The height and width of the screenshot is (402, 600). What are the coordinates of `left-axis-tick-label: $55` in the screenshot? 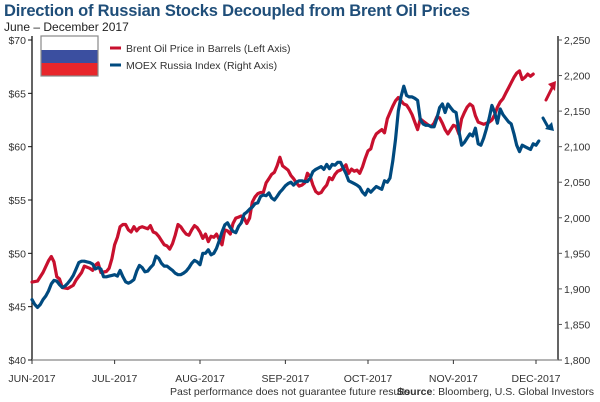 It's located at (17, 201).